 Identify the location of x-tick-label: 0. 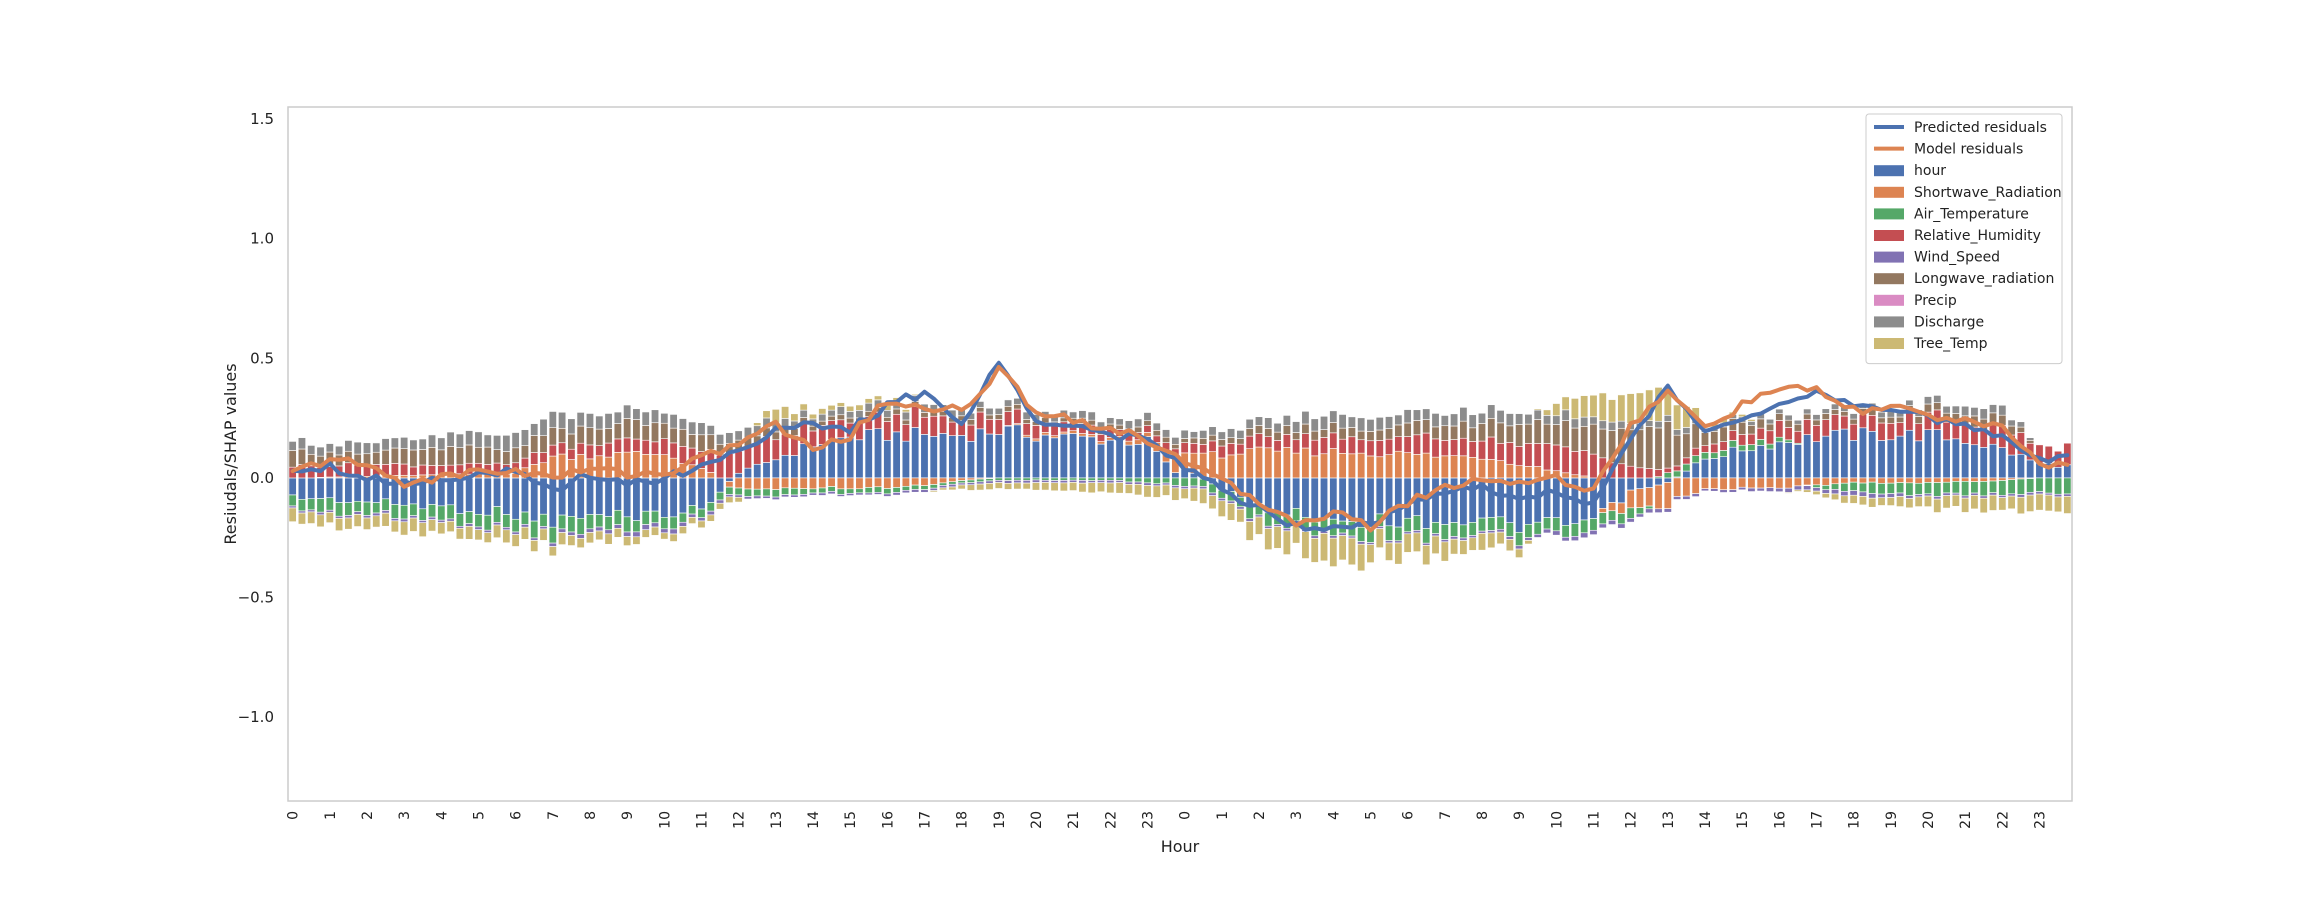
(1186, 815).